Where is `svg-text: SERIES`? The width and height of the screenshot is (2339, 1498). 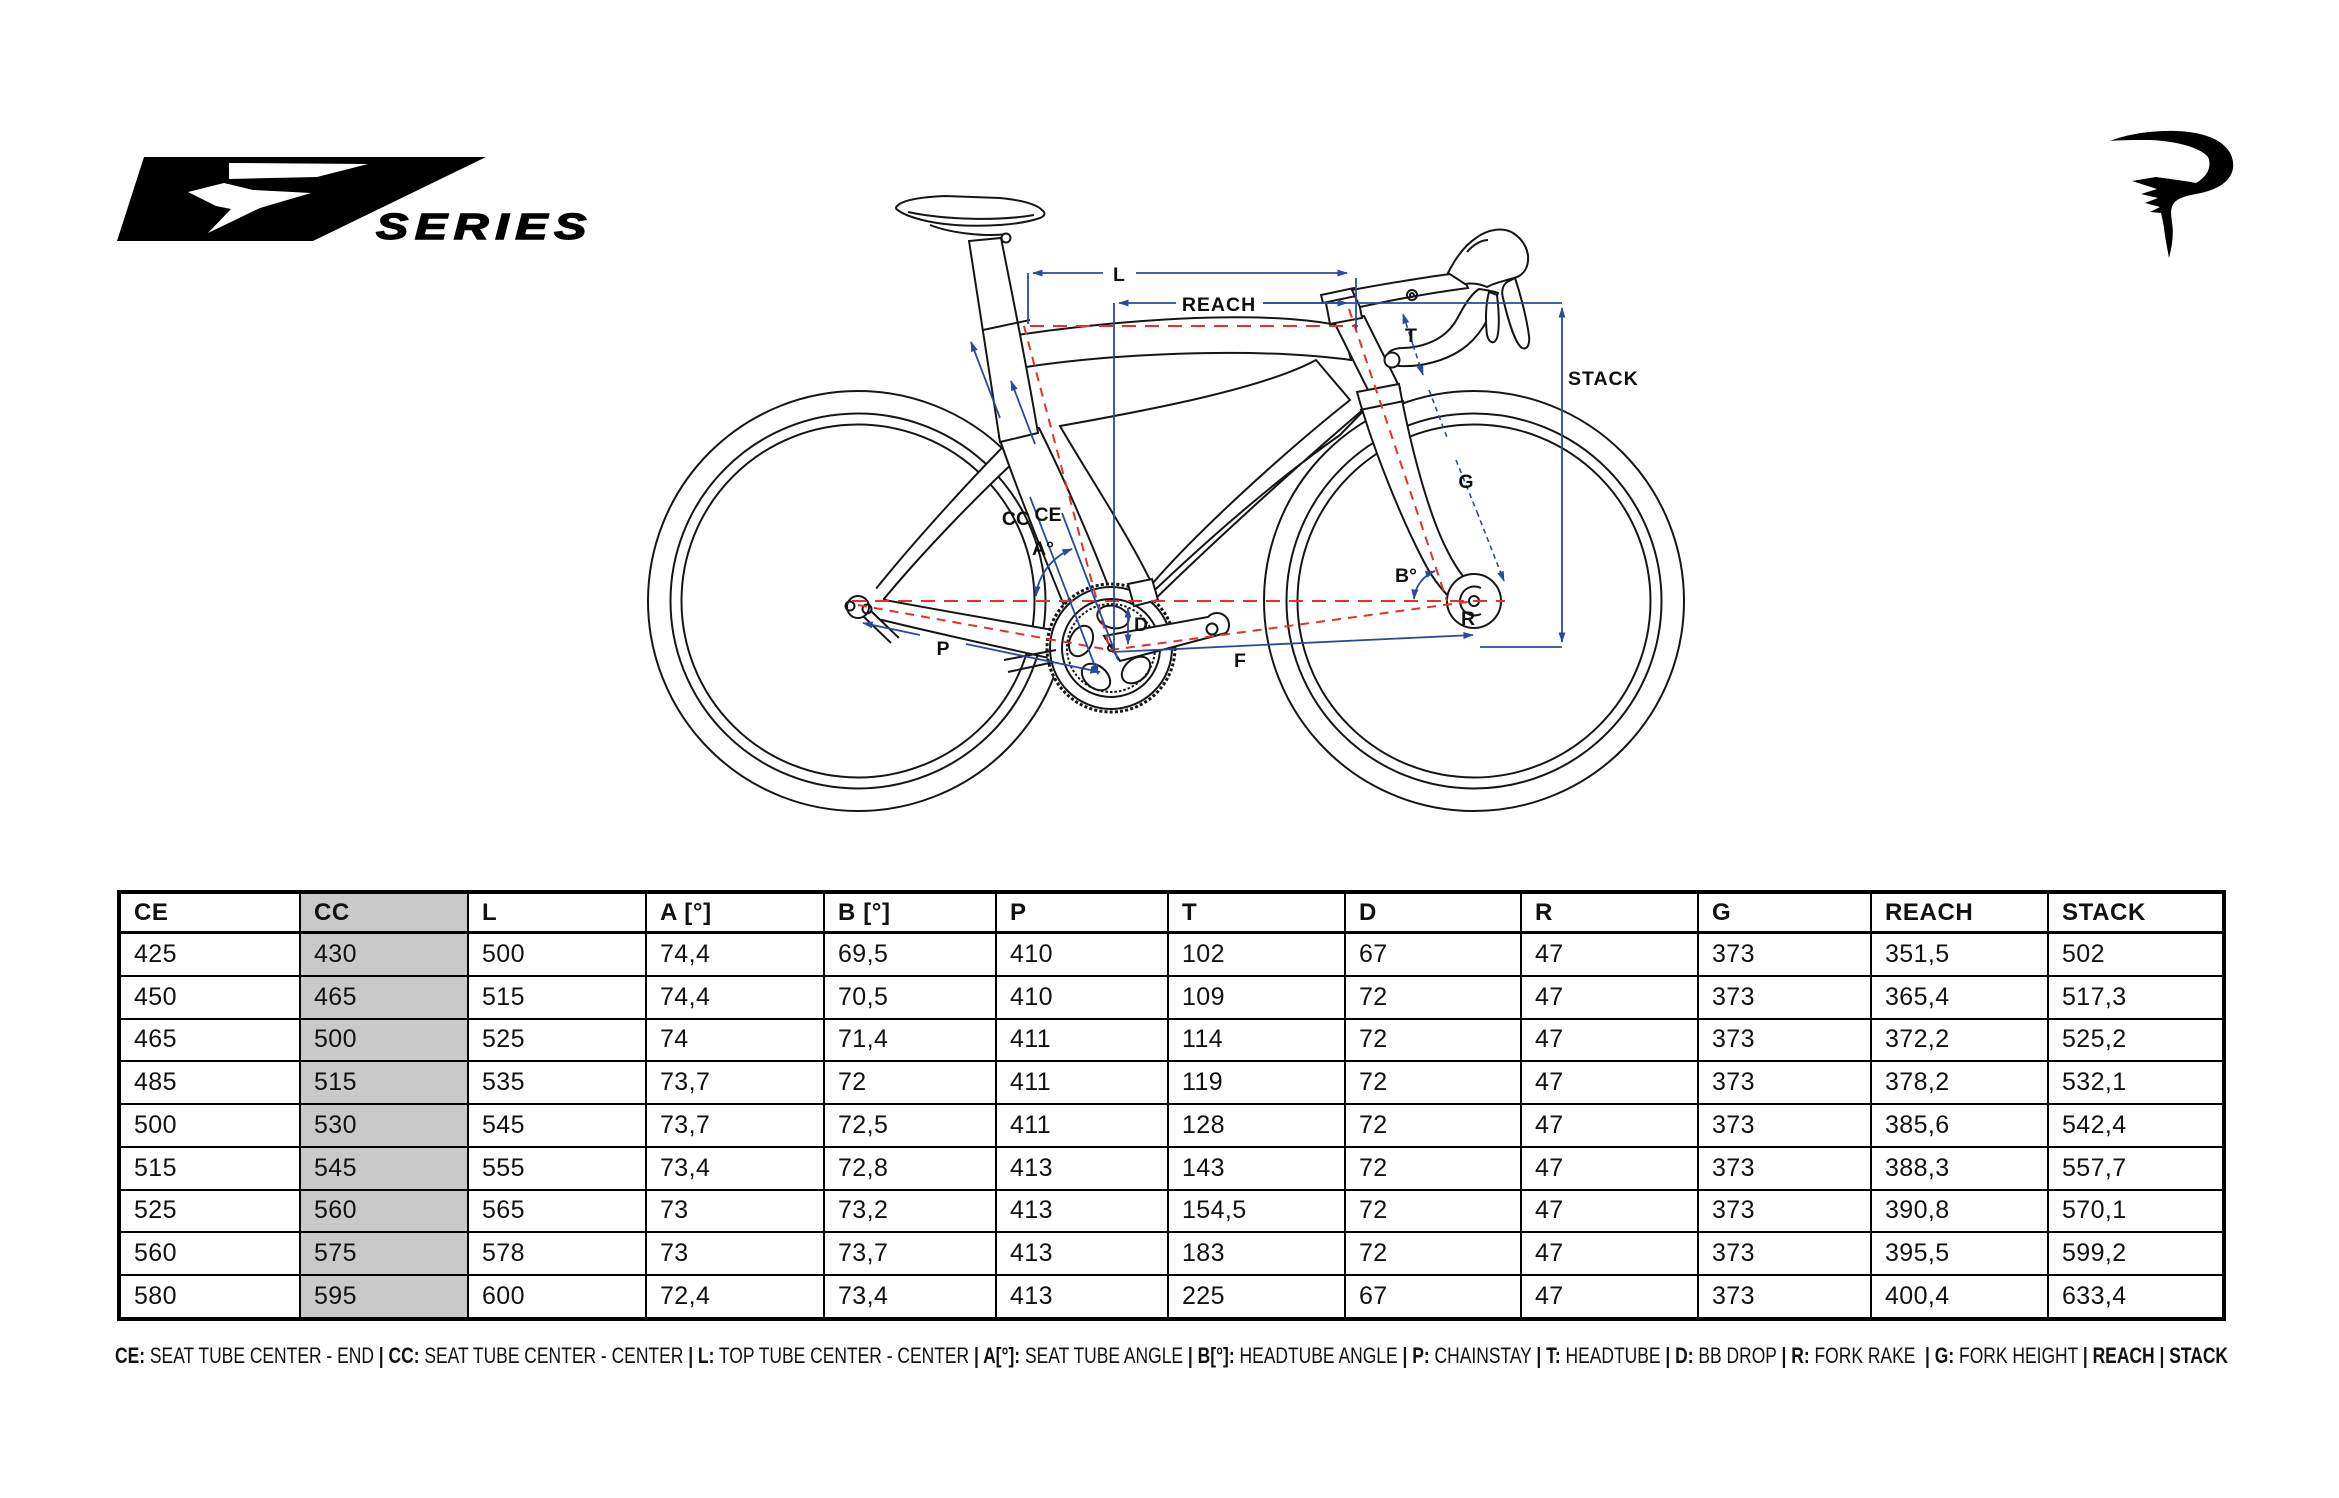 svg-text: SERIES is located at coordinates (484, 226).